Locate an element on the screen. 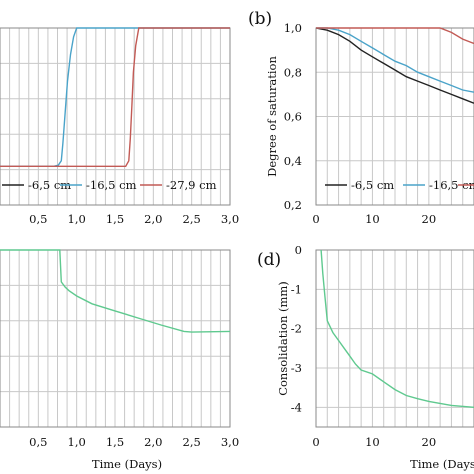 The height and width of the screenshot is (474, 474). legend: -6,5 cm-16,5 cm-27,9 cm is located at coordinates (399, 185).